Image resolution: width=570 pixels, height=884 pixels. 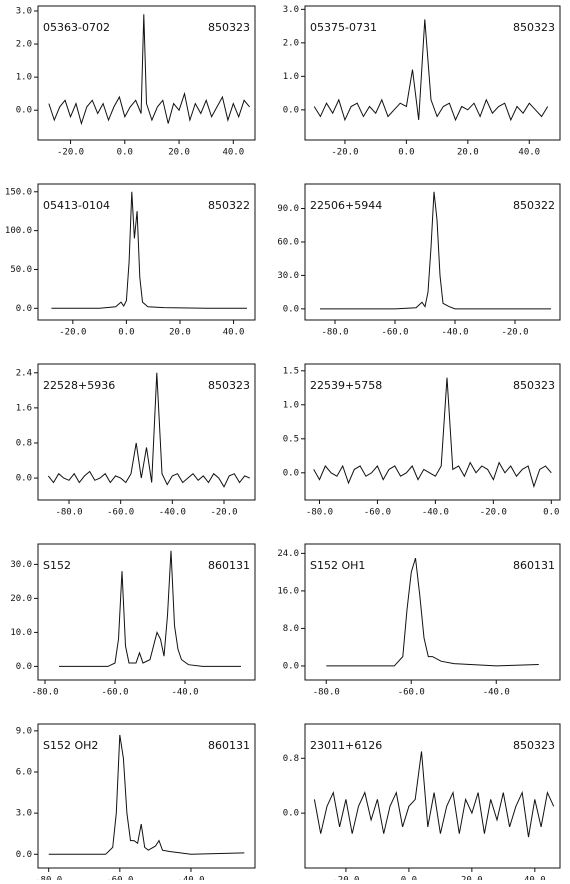 I want to click on y-tick-label: 6.0, so click(x=24, y=773).